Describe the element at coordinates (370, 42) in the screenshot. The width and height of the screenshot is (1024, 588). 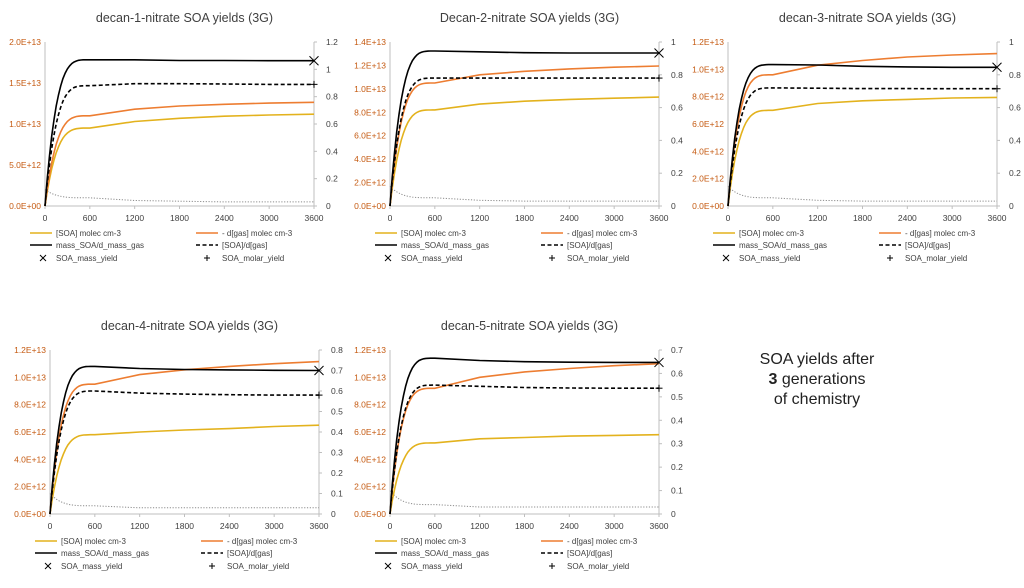
I see `y-left-tick-label: 1.4E+13` at that location.